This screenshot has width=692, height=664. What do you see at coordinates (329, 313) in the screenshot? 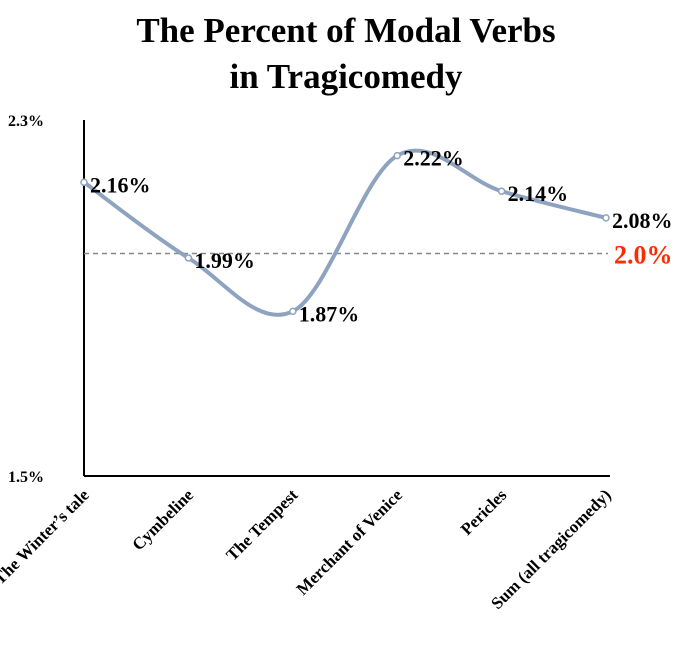
I see `data-label: 1.87%` at bounding box center [329, 313].